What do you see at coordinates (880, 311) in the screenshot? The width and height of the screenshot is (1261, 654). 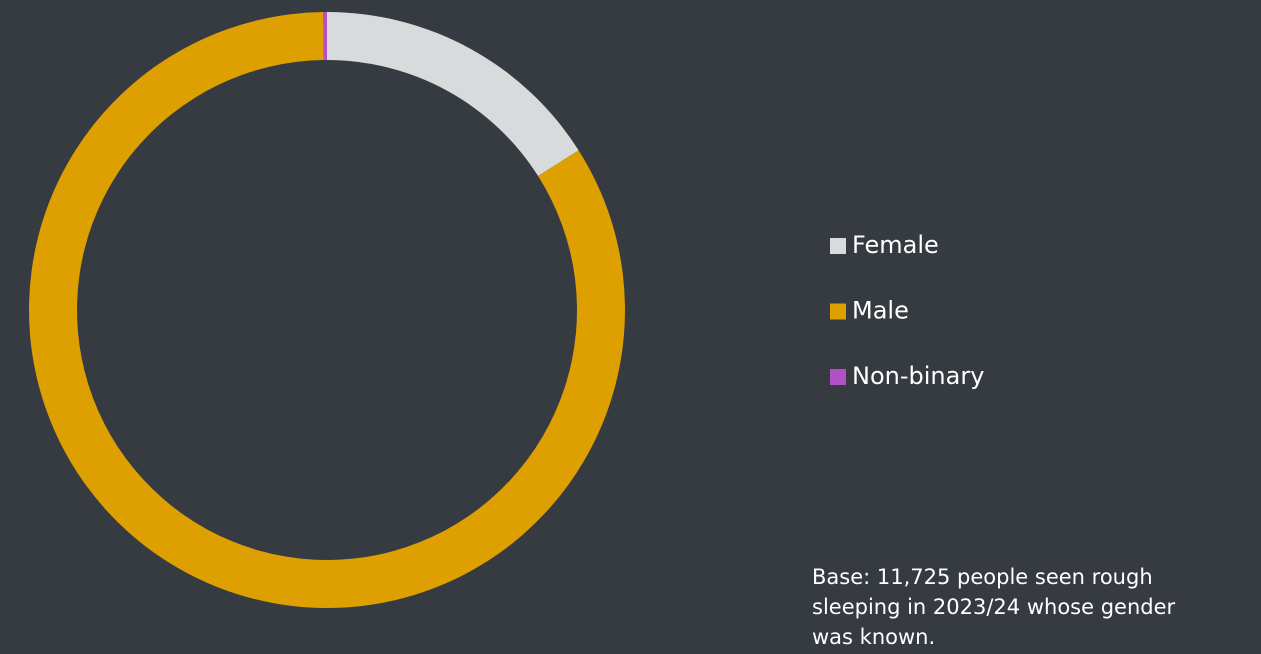 I see `legend-label: Male` at bounding box center [880, 311].